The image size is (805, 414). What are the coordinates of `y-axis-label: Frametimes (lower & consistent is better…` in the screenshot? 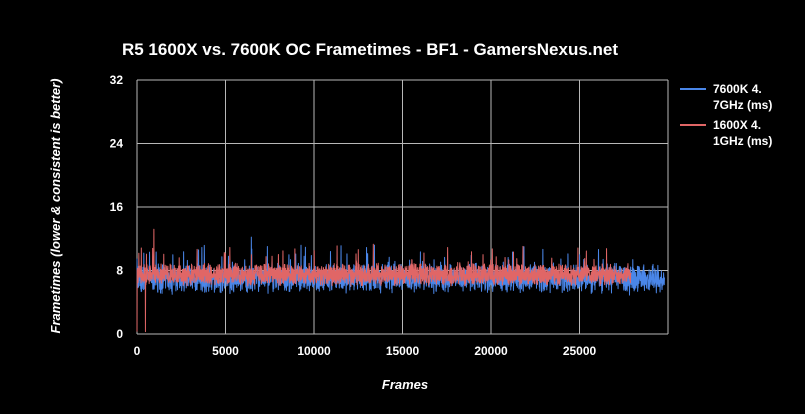 It's located at (55, 205).